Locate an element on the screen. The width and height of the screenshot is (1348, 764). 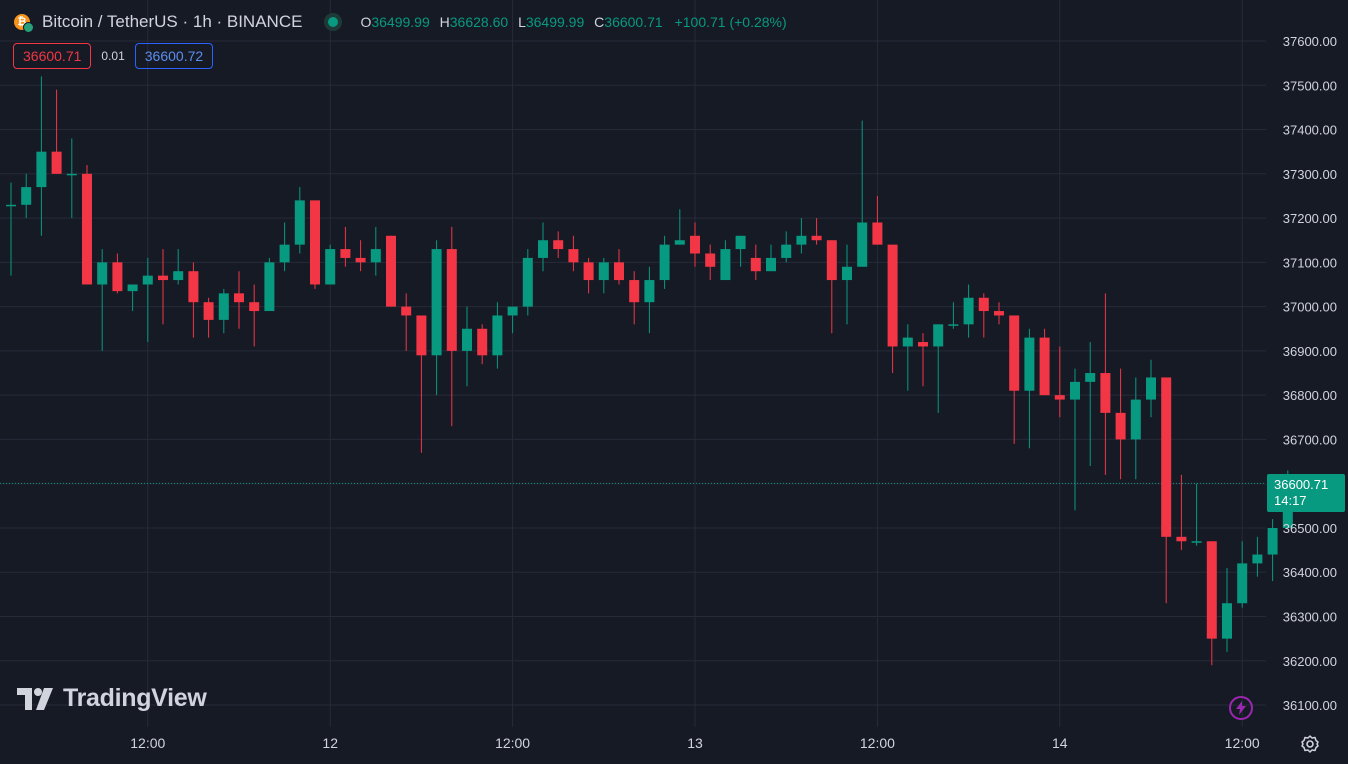
x-tick-label: 12:00 is located at coordinates (1242, 743).